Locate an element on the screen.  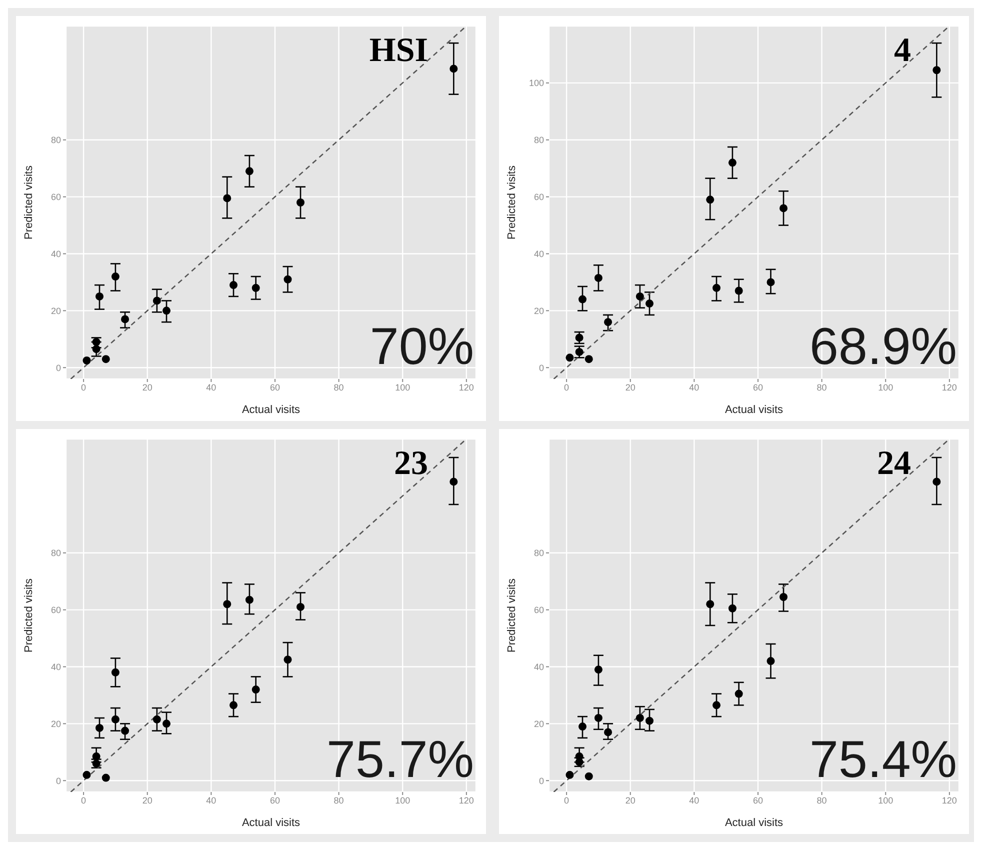
annotation: 24 is located at coordinates (894, 463).